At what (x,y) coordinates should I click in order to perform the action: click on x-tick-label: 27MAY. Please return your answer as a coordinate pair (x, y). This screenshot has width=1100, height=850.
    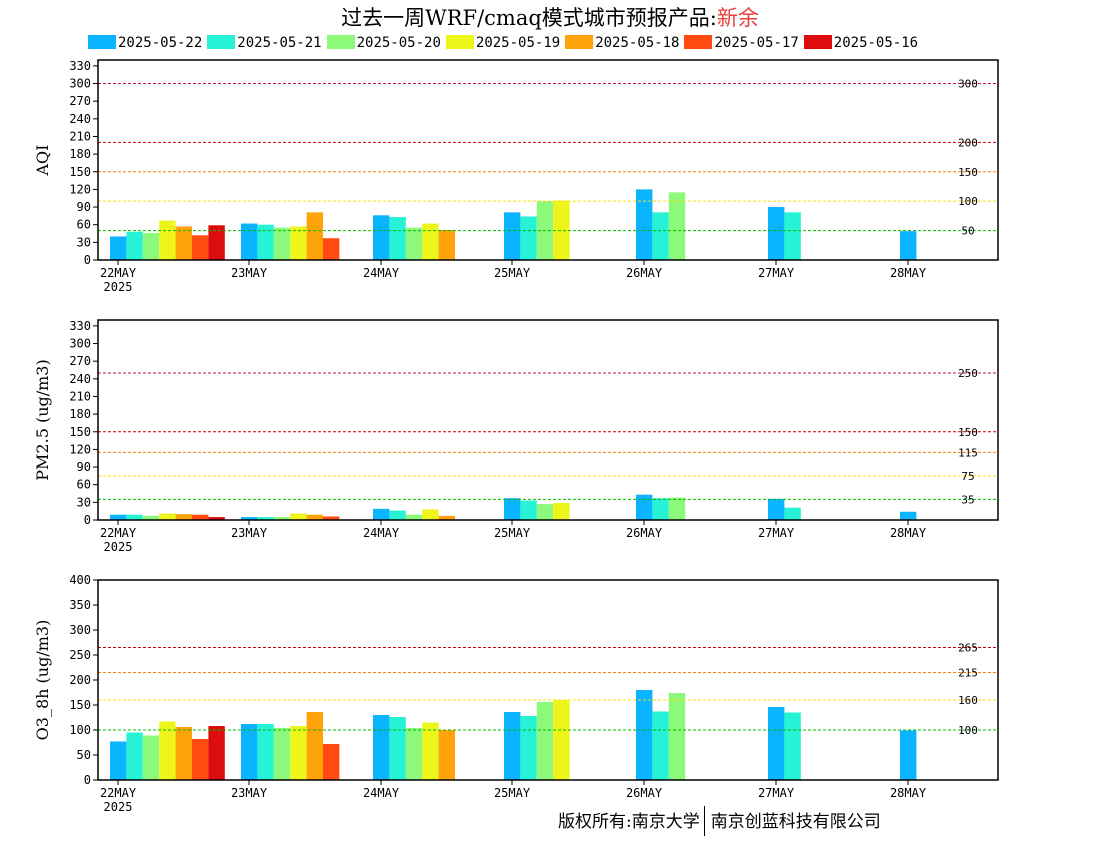
    Looking at the image, I should click on (776, 273).